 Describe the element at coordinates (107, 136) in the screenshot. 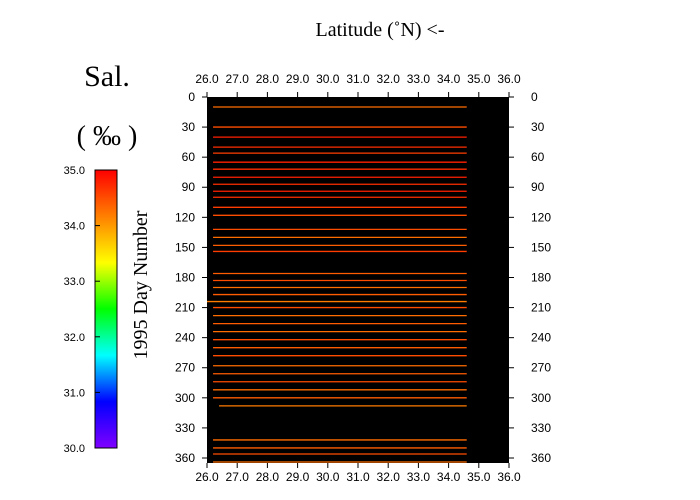

I see `colorbar-unit: ( ‰ )` at that location.